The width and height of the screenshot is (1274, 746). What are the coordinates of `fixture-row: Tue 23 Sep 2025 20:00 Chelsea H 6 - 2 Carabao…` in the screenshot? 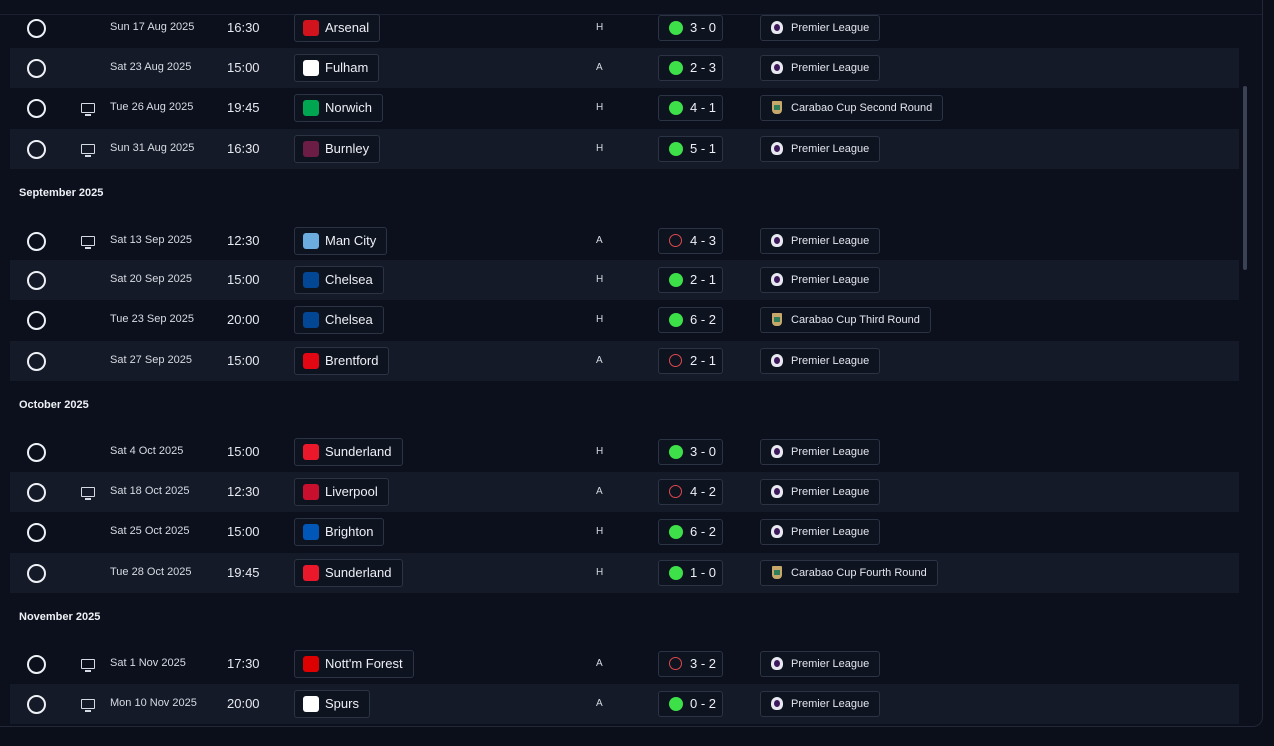 It's located at (624, 320).